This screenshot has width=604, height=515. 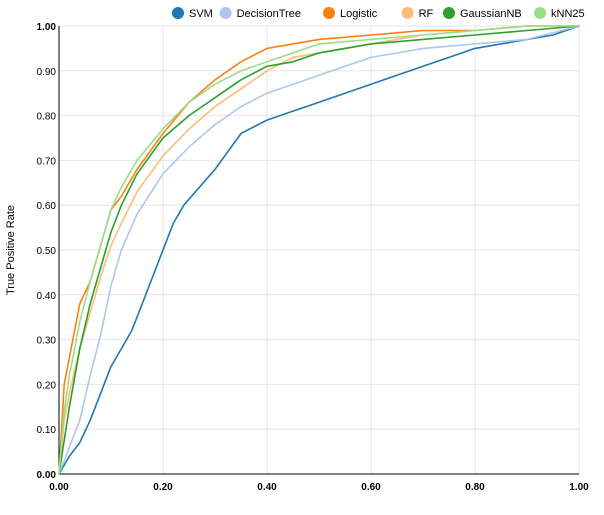 I want to click on x-tick-label: 0.60, so click(x=371, y=487).